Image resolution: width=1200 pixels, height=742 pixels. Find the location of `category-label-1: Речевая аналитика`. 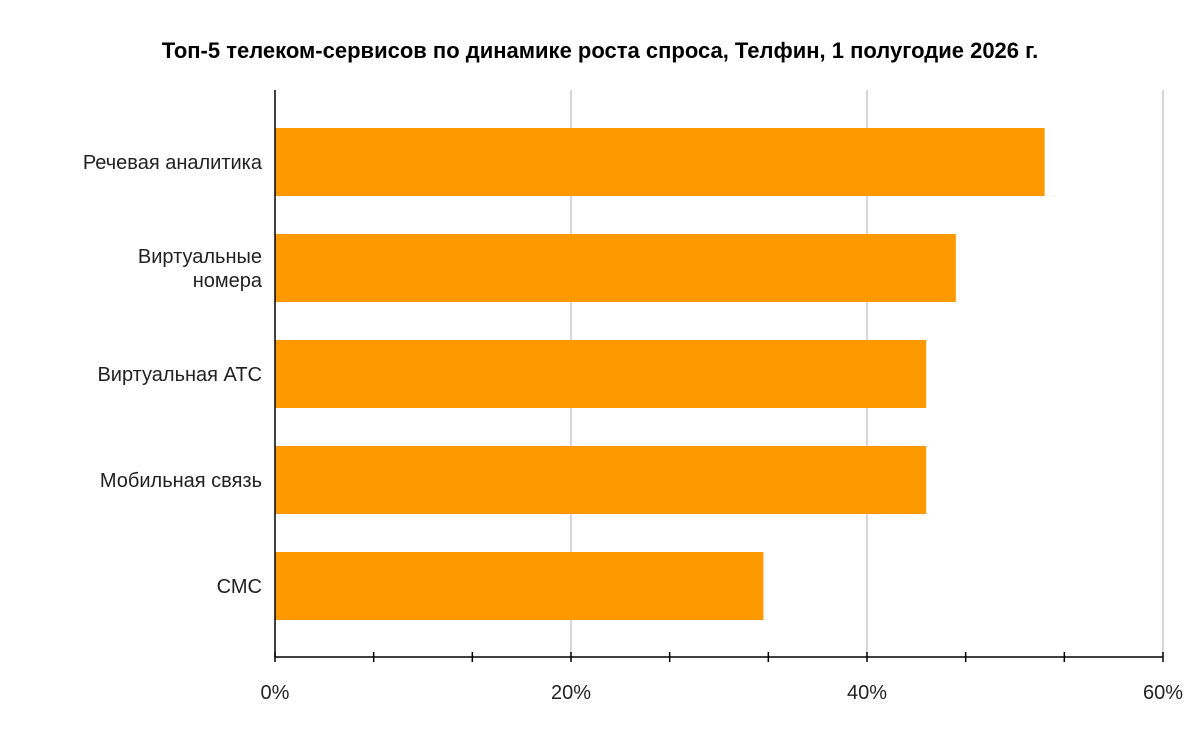

category-label-1: Речевая аналитика is located at coordinates (173, 163).